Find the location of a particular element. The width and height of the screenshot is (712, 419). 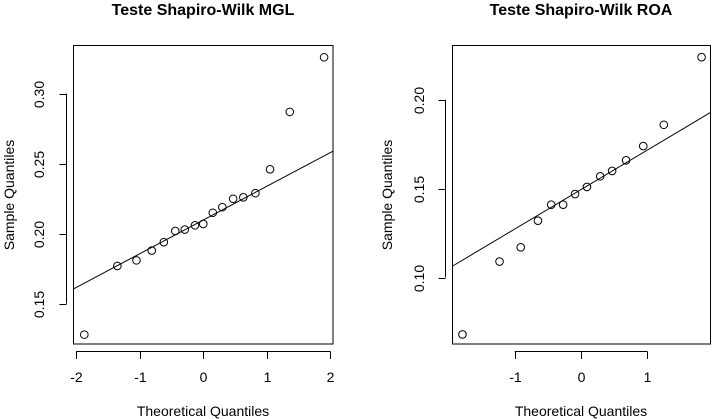

y-axis: 0.10 0.15 0.20 is located at coordinates (428, 189).